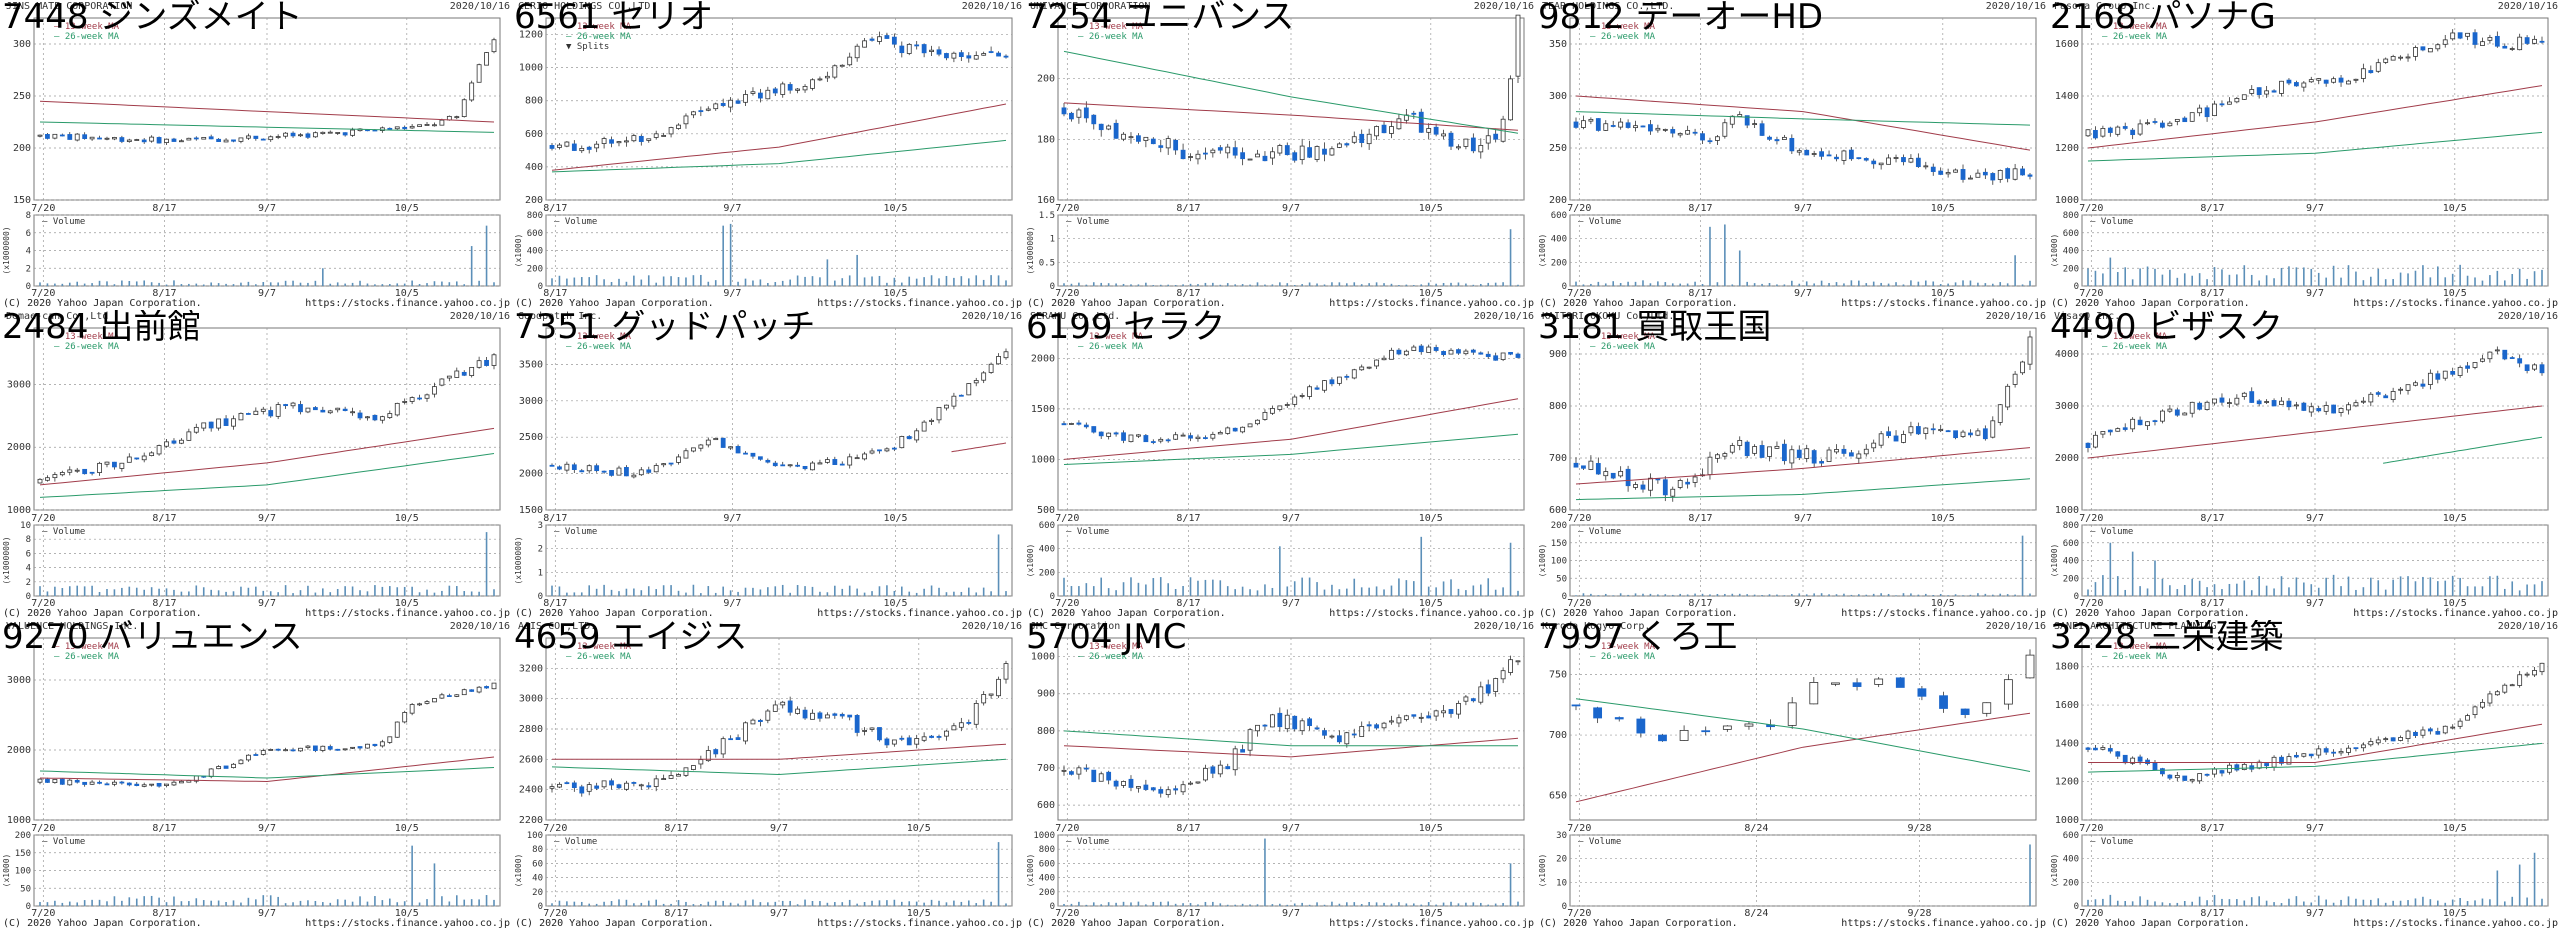  Describe the element at coordinates (23, 836) in the screenshot. I see `volume-tick-label: 200` at that location.